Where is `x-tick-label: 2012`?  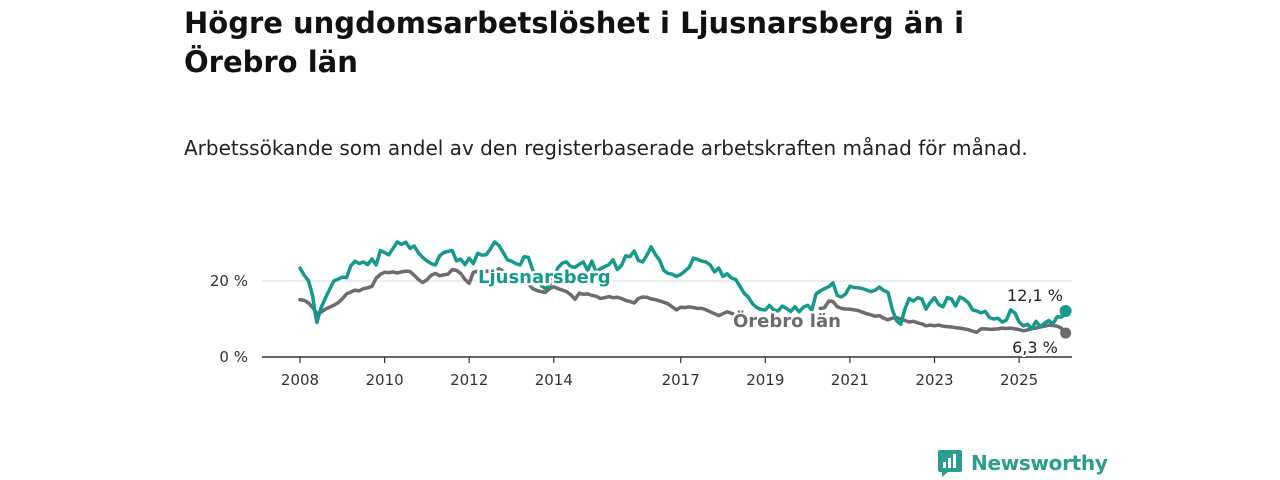
x-tick-label: 2012 is located at coordinates (469, 380).